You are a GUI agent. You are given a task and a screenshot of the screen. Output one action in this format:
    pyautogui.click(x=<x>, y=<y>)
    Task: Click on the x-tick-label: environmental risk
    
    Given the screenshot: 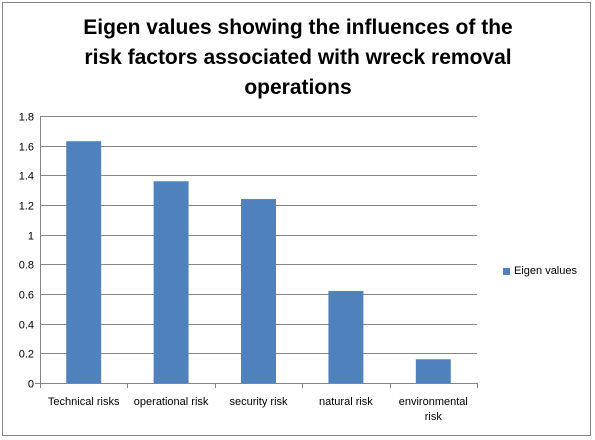 What is the action you would take?
    pyautogui.click(x=433, y=409)
    